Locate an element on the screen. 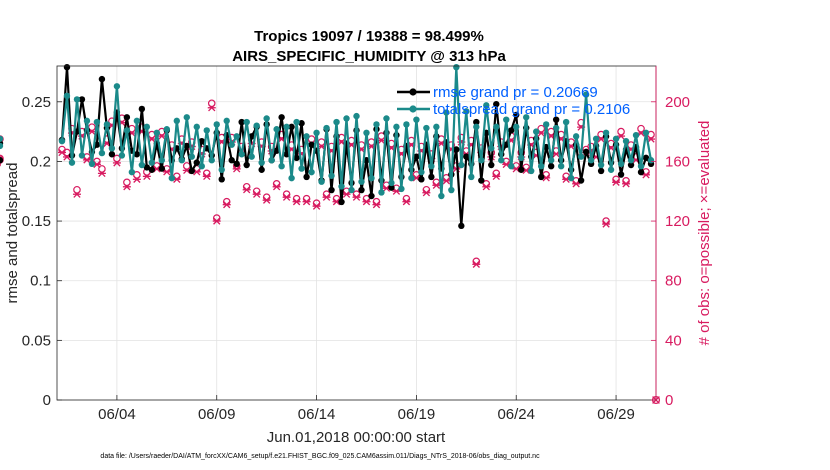 The image size is (830, 470). y-tick-label-left: 0.15 is located at coordinates (36, 221).